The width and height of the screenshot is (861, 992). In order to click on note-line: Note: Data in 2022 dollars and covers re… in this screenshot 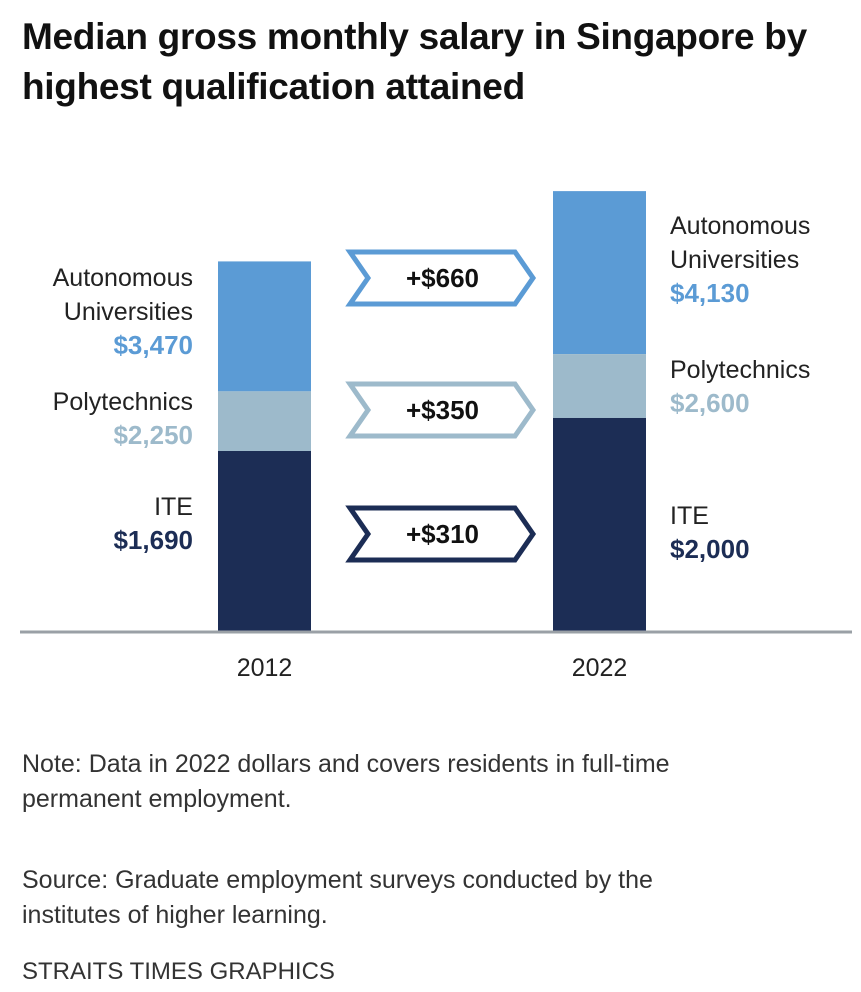, I will do `click(346, 764)`.